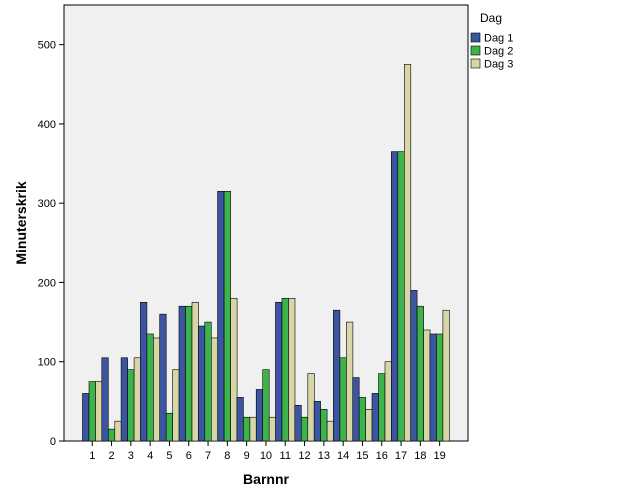 The width and height of the screenshot is (626, 501). I want to click on x-tick-label: 11, so click(285, 456).